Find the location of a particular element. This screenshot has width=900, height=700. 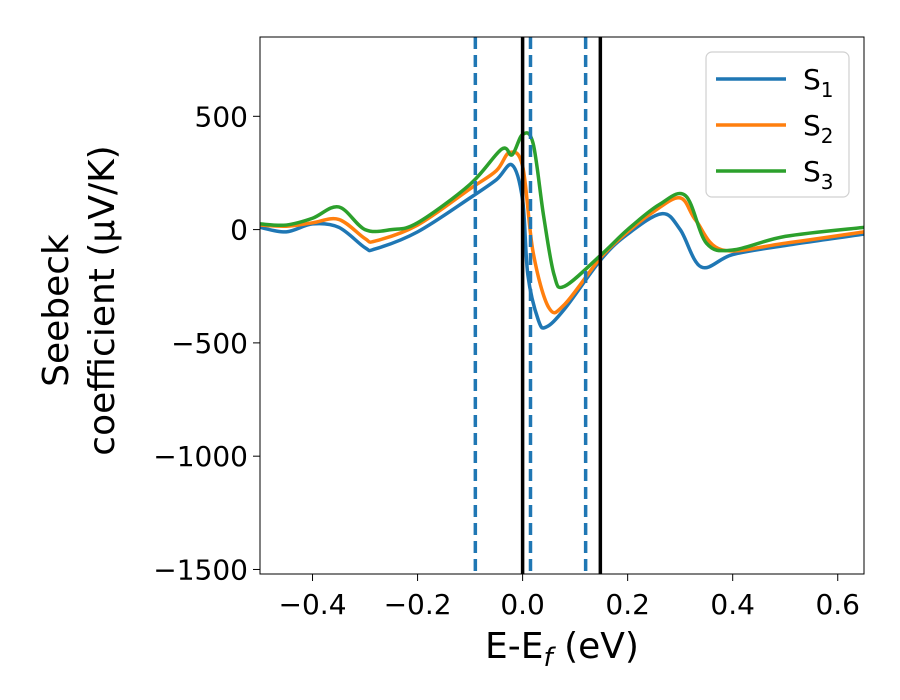

x-axis-label: E-Ef (eV) is located at coordinates (562, 649).